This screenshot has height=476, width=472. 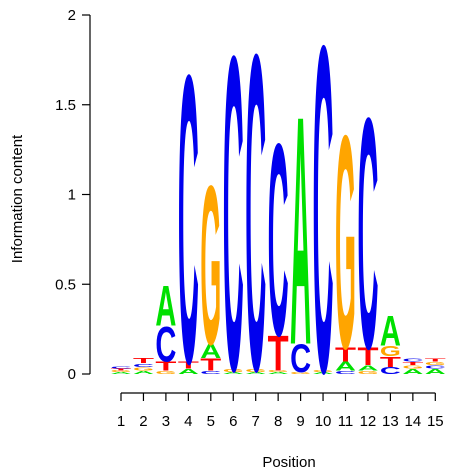 What do you see at coordinates (72, 374) in the screenshot?
I see `y-tick-label: 0` at bounding box center [72, 374].